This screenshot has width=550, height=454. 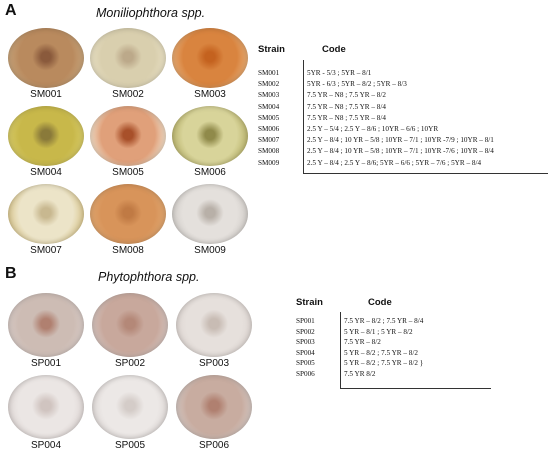 What do you see at coordinates (269, 140) in the screenshot?
I see `strain-cell: SM007` at bounding box center [269, 140].